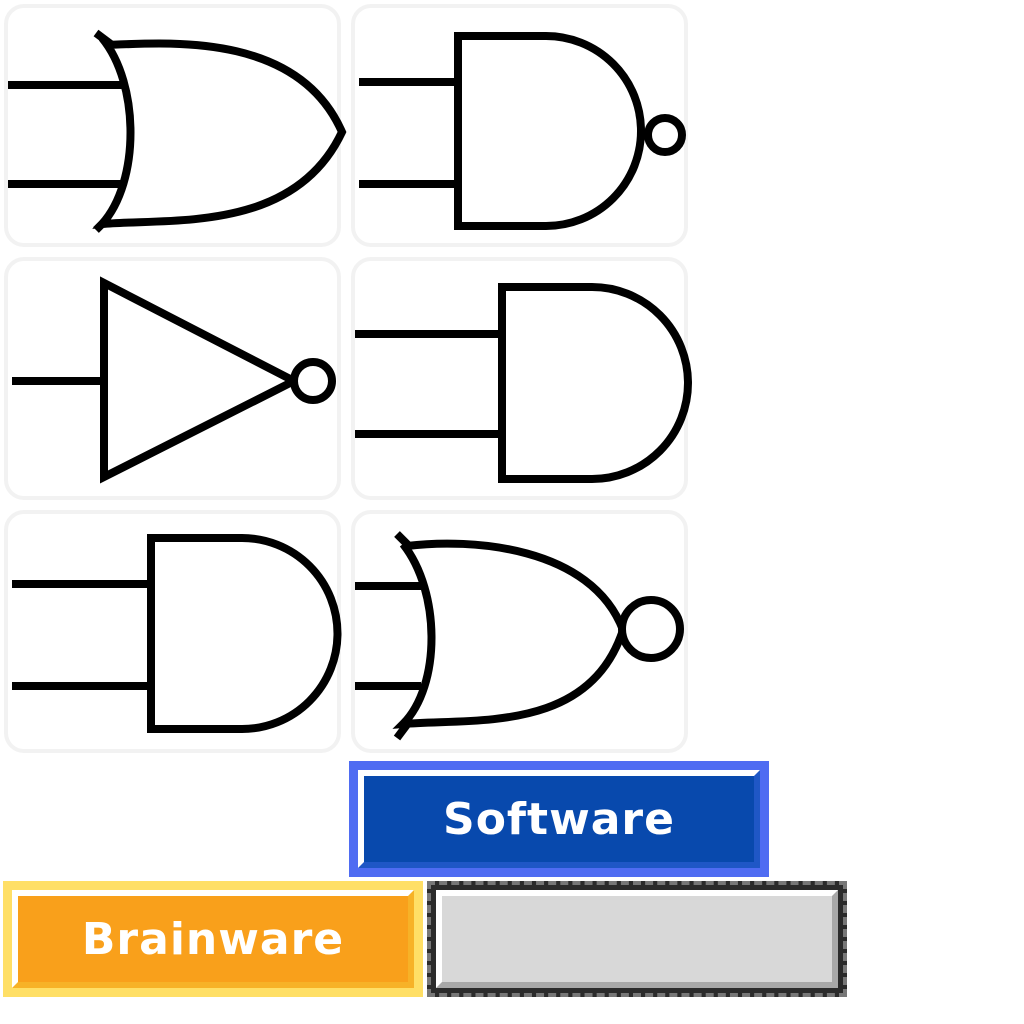 The image size is (1024, 1024). I want to click on answer-button-empty, so click(637, 939).